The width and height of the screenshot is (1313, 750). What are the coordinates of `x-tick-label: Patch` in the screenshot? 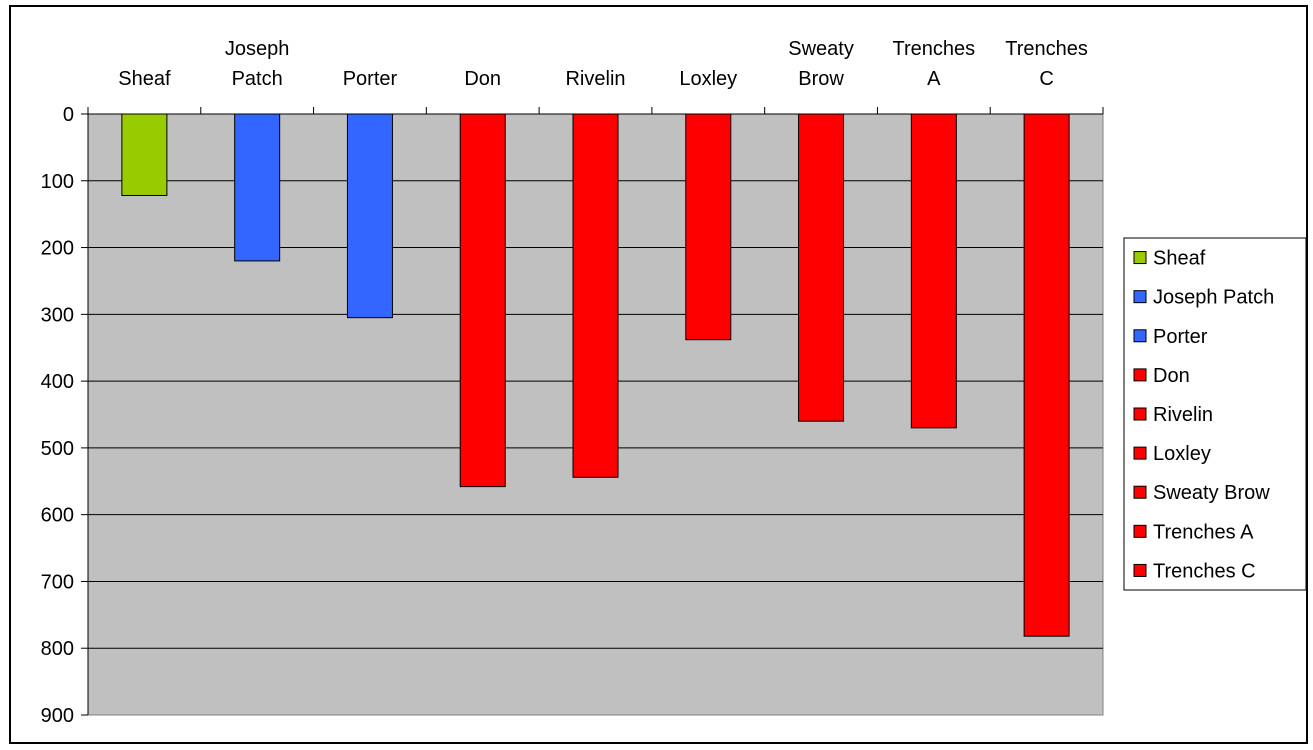 It's located at (257, 79).